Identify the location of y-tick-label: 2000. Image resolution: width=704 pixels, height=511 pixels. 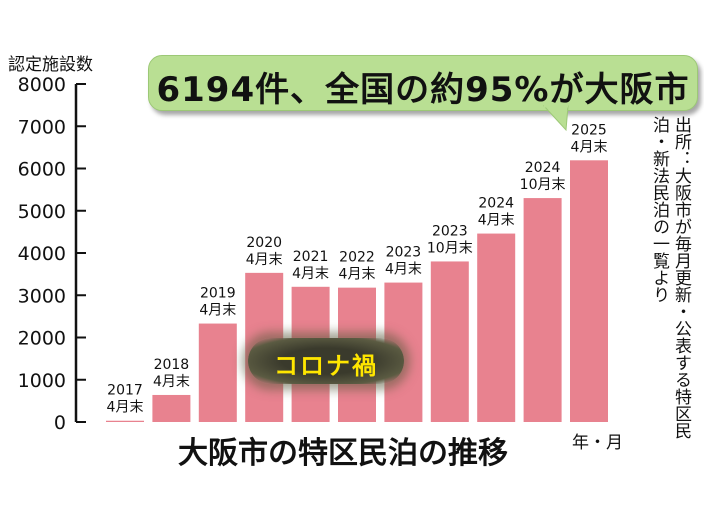
(42, 339).